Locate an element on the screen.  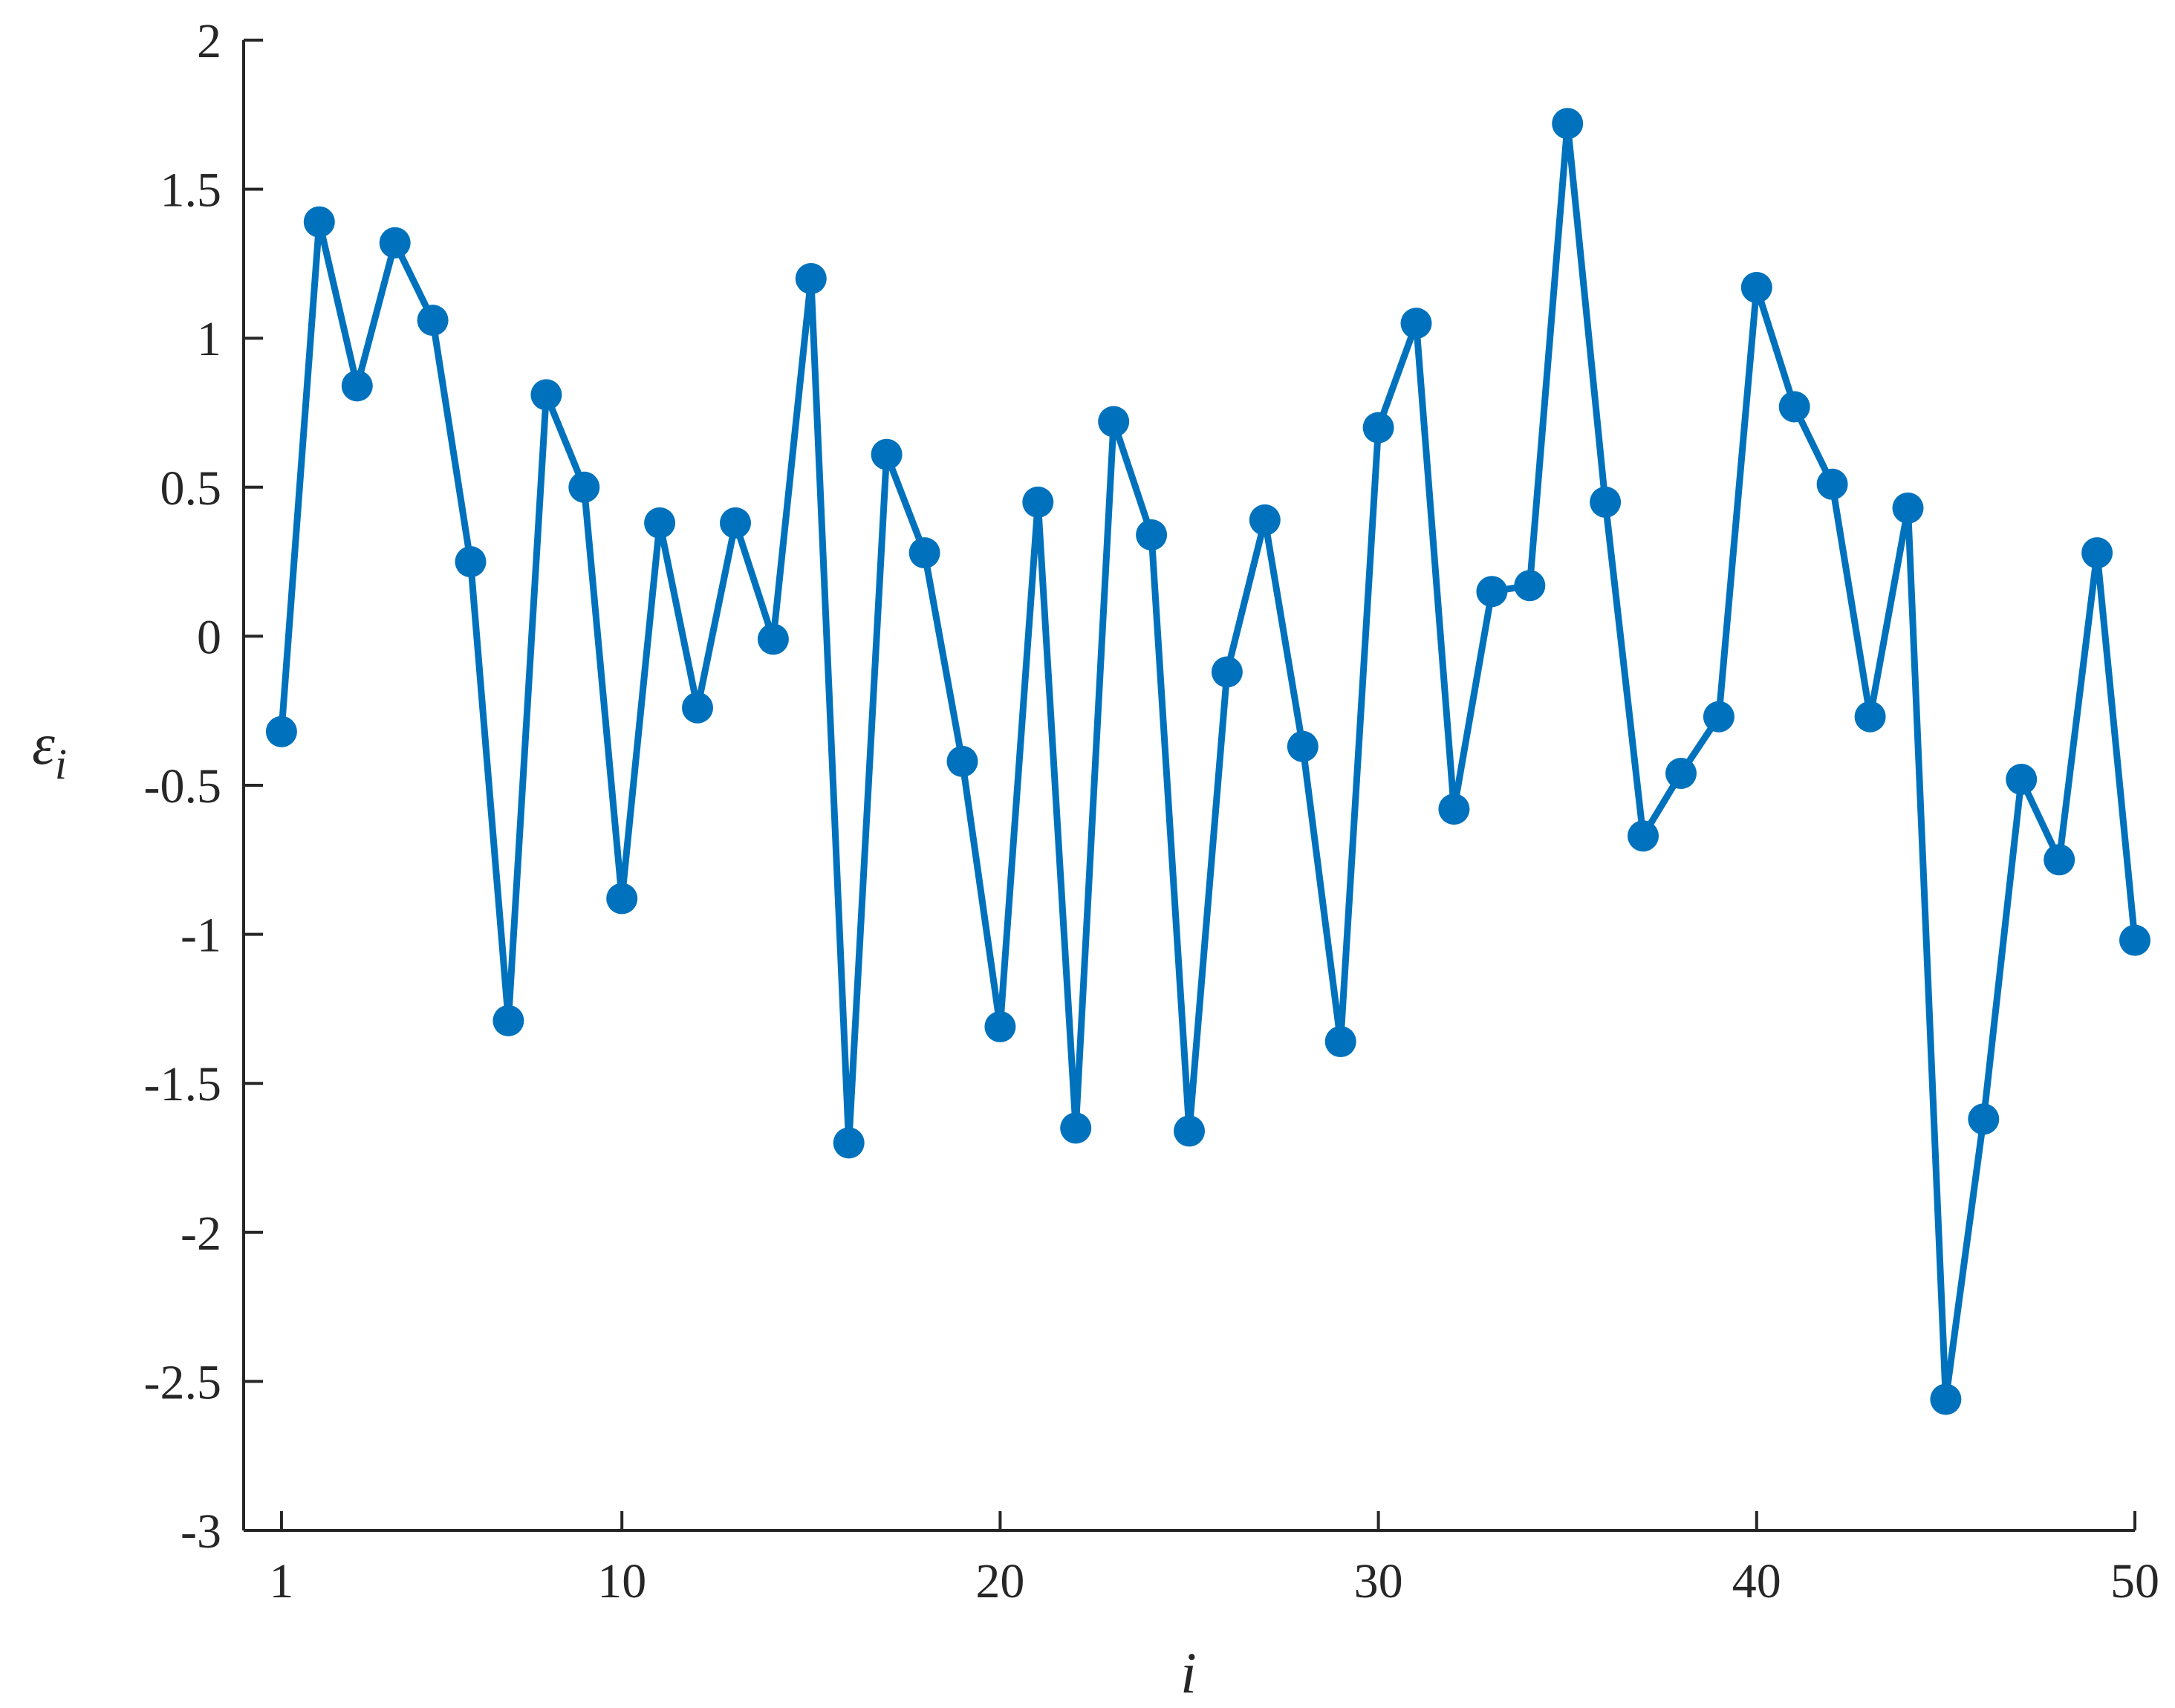
y-tick-label: -2 is located at coordinates (201, 1234).